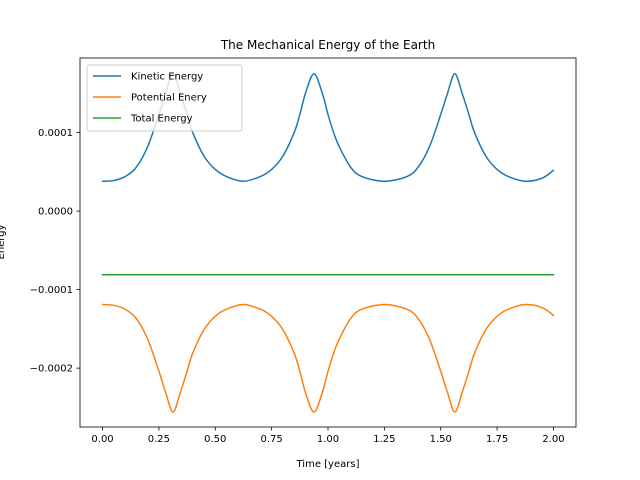  I want to click on legend-label-total-energy: Total Energy, so click(161, 119).